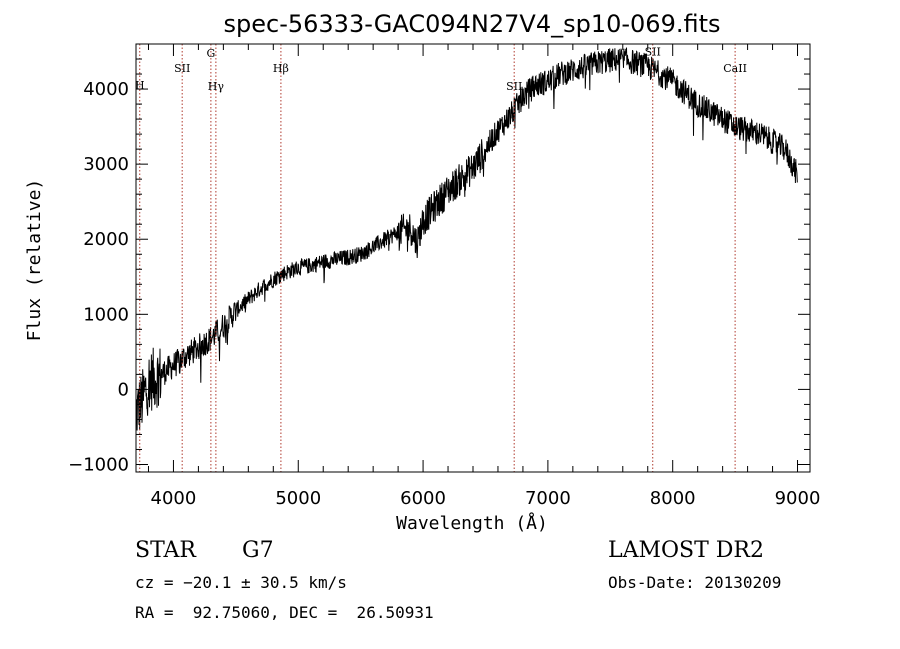 The width and height of the screenshot is (900, 649). What do you see at coordinates (34, 260) in the screenshot?
I see `y-axis-label: Flux (relative)` at bounding box center [34, 260].